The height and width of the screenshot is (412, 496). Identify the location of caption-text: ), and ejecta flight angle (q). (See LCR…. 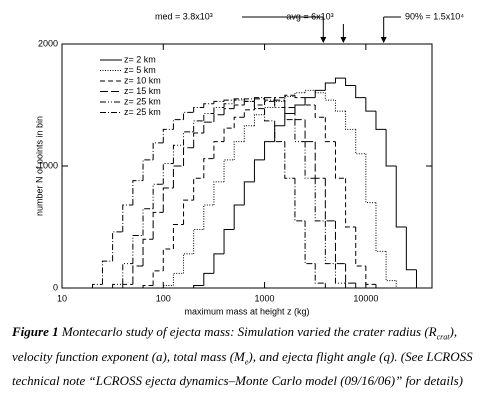
(242, 368).